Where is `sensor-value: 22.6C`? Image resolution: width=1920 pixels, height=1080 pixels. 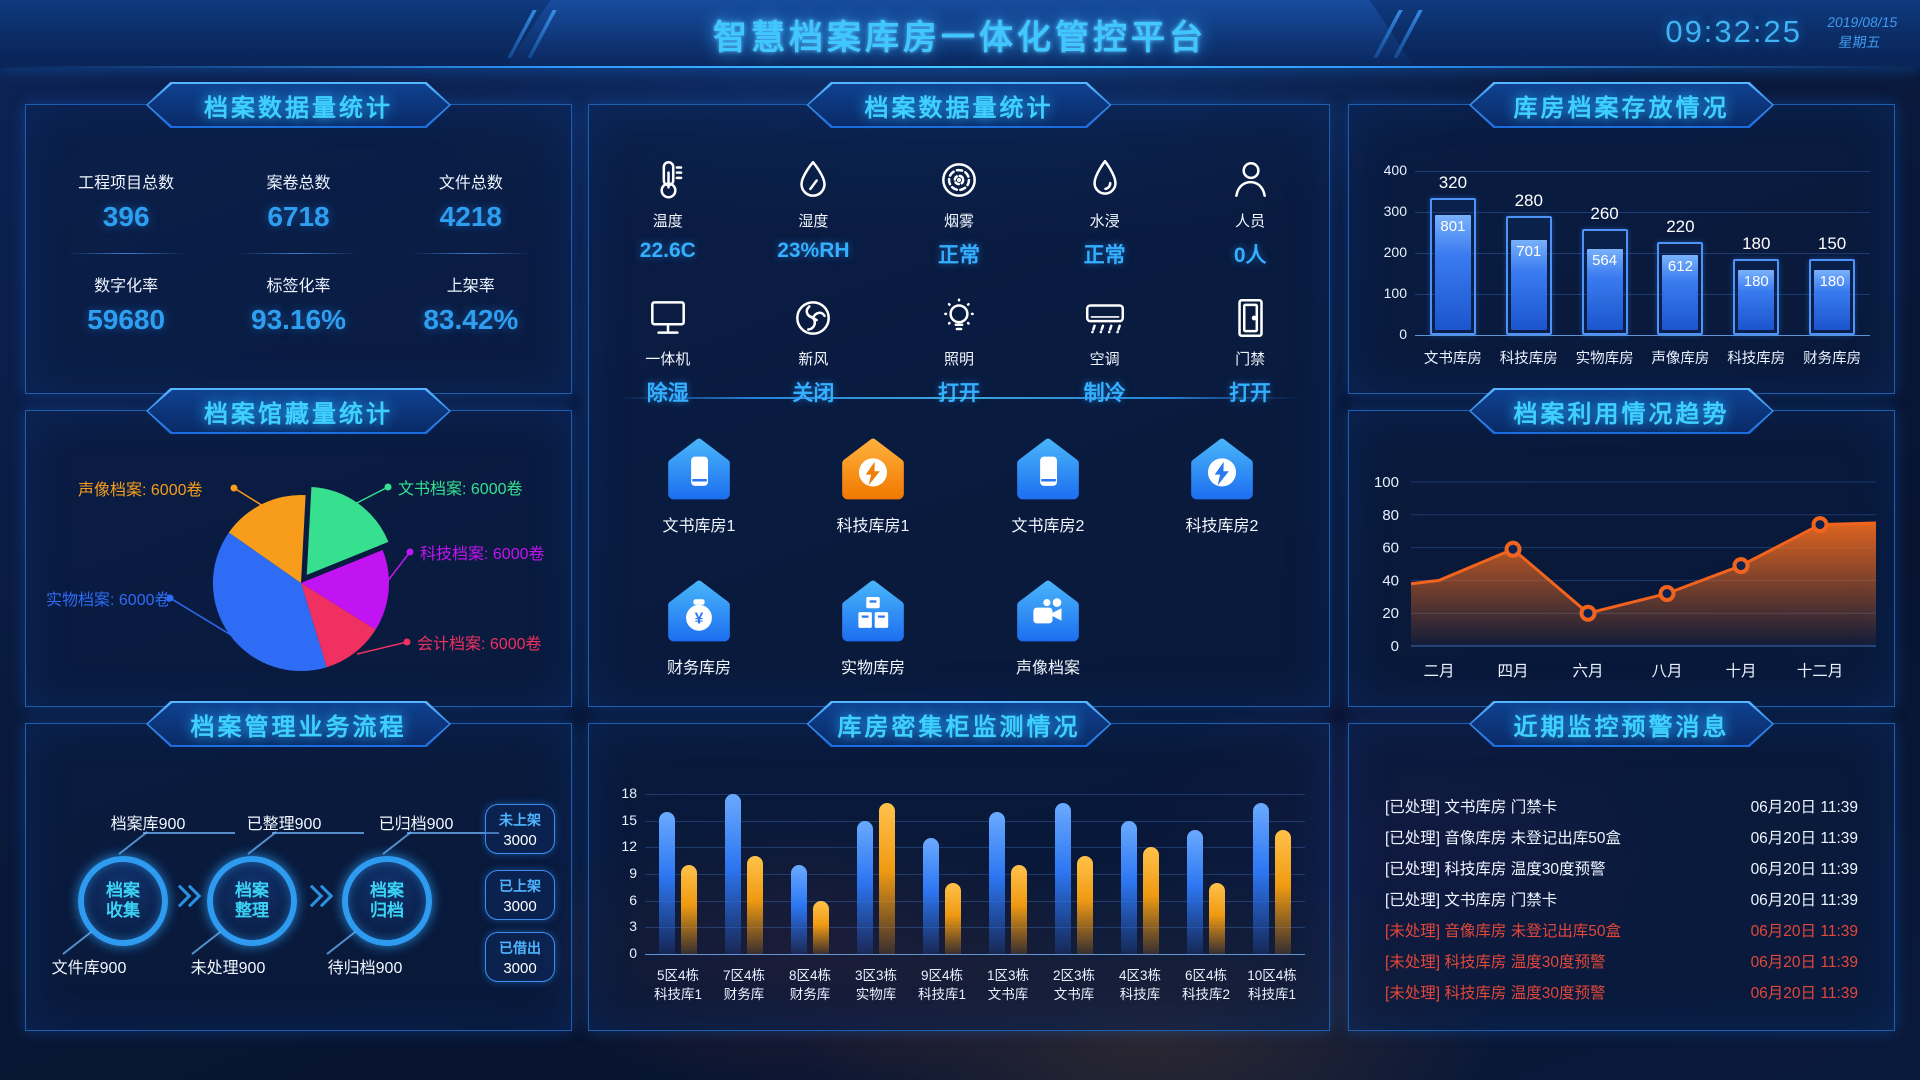 sensor-value: 22.6C is located at coordinates (667, 250).